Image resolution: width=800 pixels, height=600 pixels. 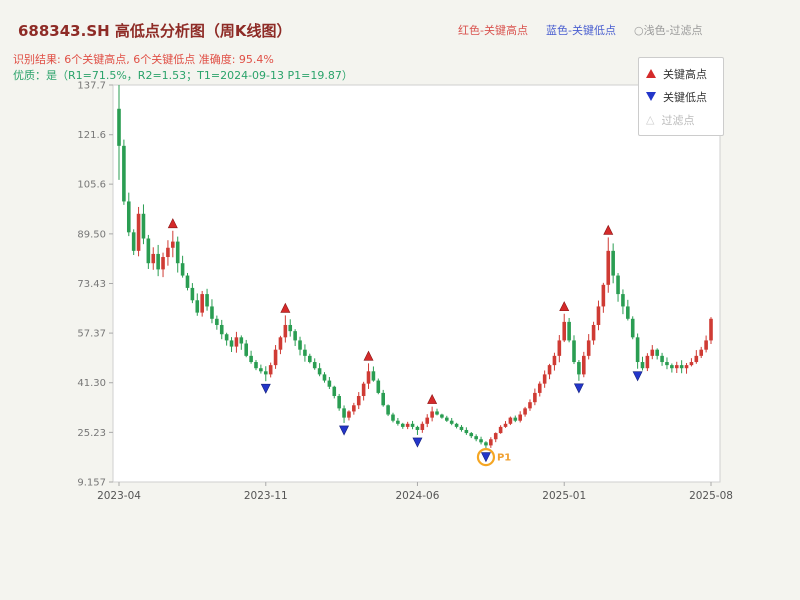 I want to click on color-legend-item-0: 红色-关键高点, so click(x=493, y=30).